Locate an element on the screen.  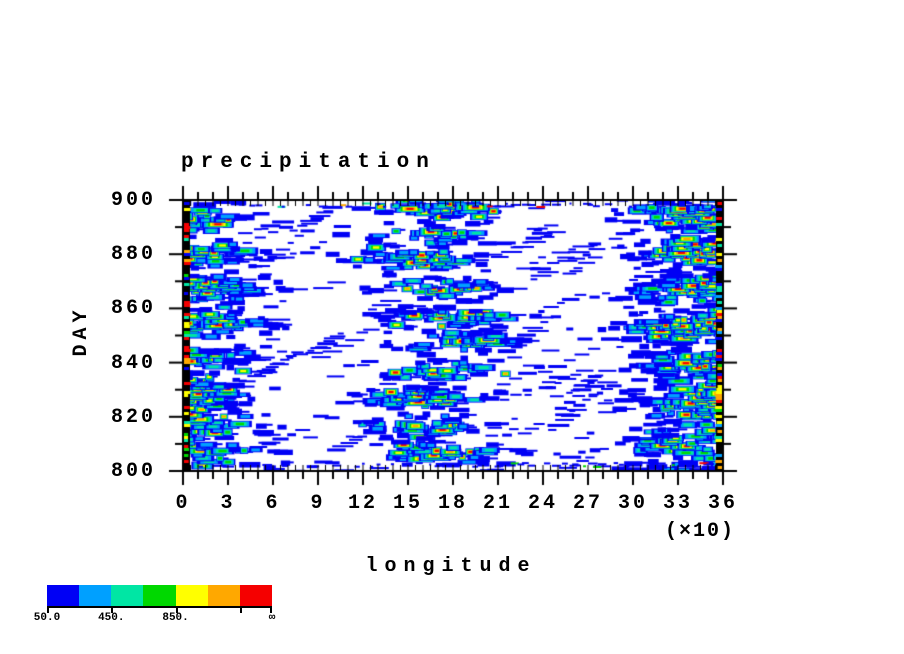
x-tick-label: 33 is located at coordinates (678, 503).